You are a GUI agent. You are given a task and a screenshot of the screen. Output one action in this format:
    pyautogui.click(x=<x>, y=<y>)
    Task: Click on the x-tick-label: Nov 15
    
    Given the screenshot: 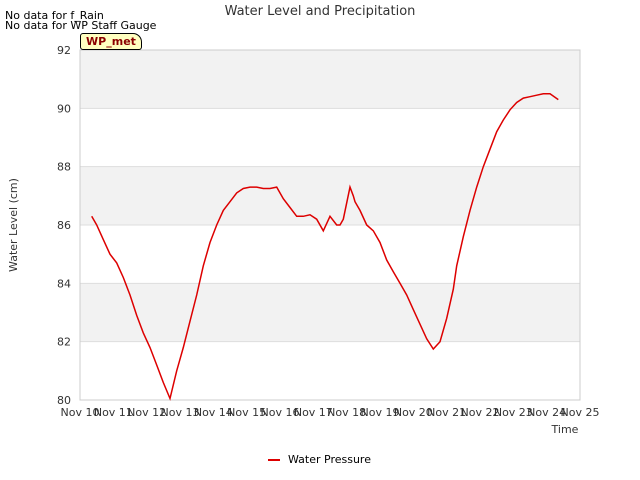 What is the action you would take?
    pyautogui.click(x=246, y=412)
    